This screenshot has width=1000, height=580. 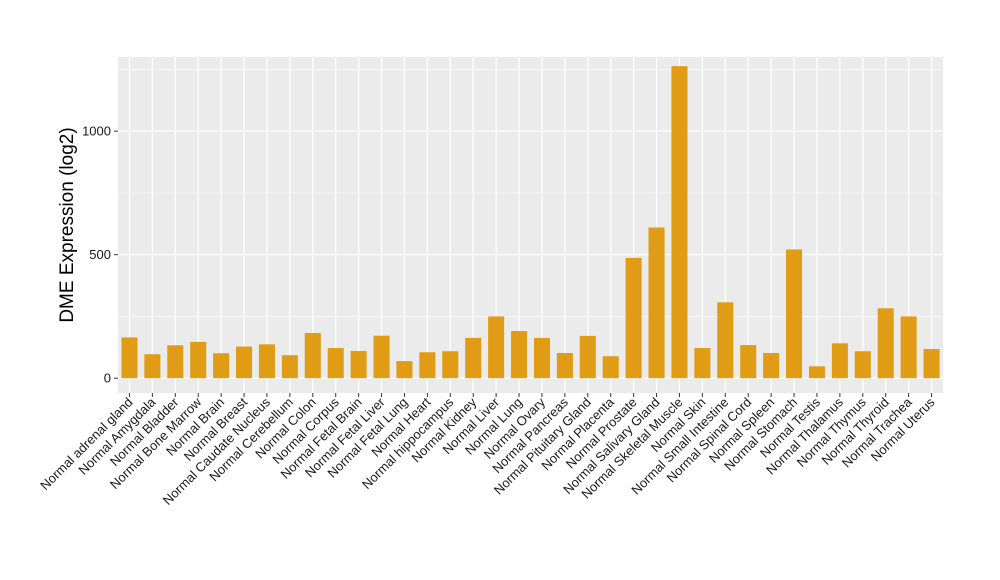 I want to click on y-axis-title: DME Expression (log2), so click(x=67, y=224).